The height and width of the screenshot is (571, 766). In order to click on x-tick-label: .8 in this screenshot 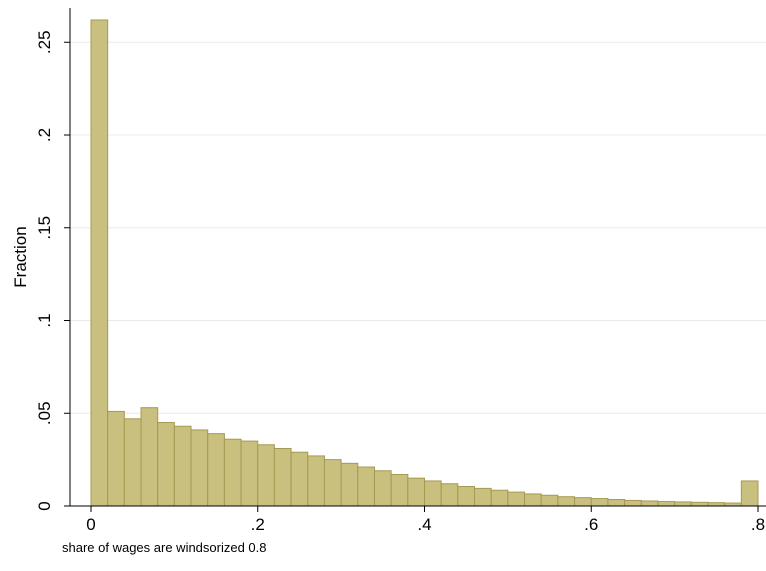, I will do `click(758, 524)`.